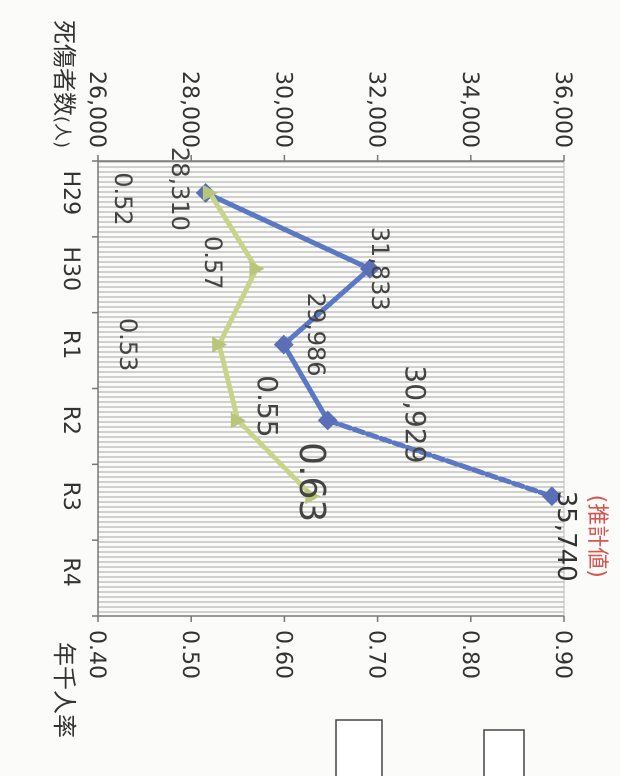 Image resolution: width=620 pixels, height=776 pixels. What do you see at coordinates (128, 344) in the screenshot?
I see `data-label: 0.53` at bounding box center [128, 344].